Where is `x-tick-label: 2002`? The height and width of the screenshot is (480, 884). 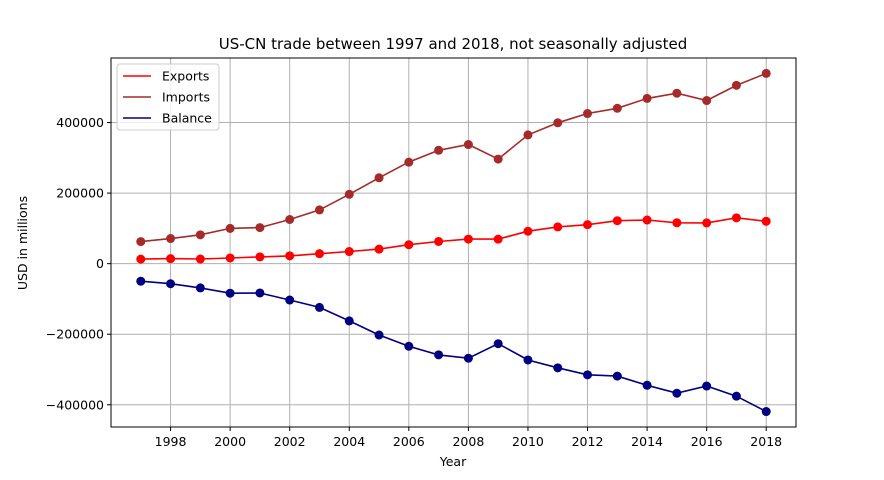 x-tick-label: 2002 is located at coordinates (290, 441).